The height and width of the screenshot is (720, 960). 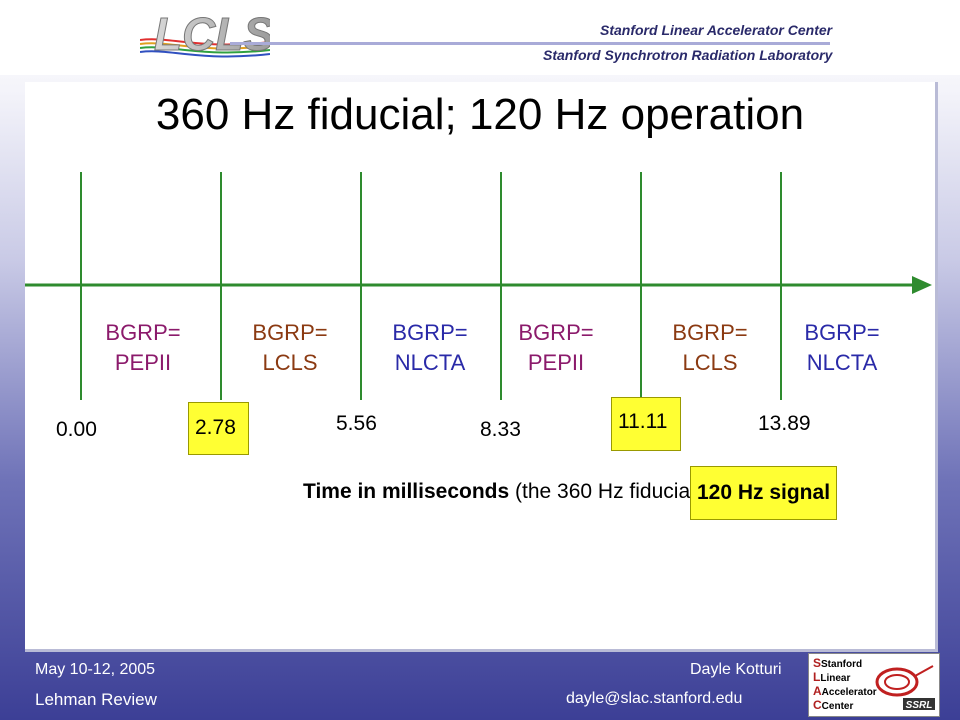 What do you see at coordinates (736, 669) in the screenshot?
I see `footer-presenter: Dayle Kotturi` at bounding box center [736, 669].